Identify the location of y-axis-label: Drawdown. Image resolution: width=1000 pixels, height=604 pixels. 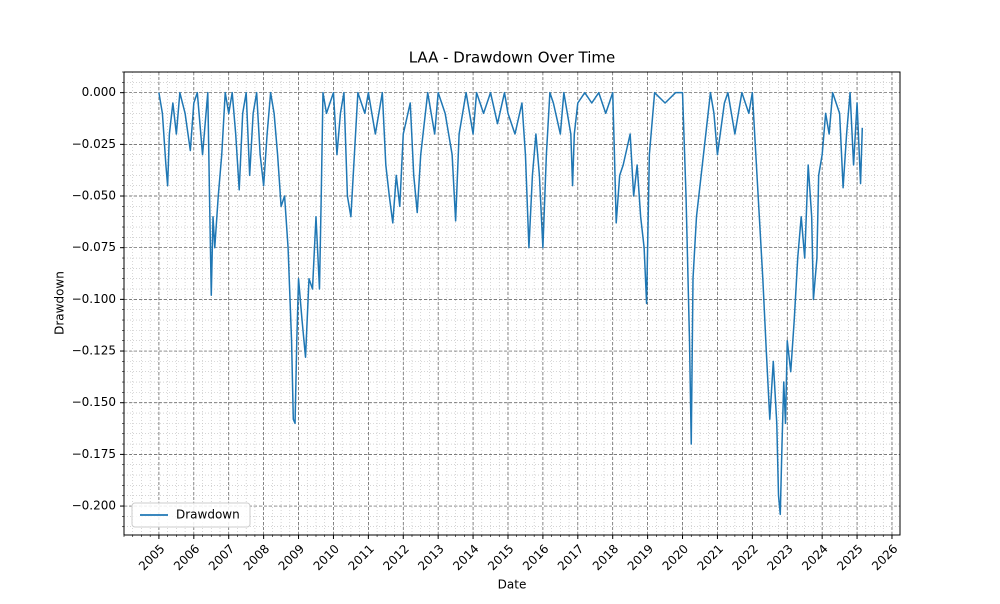
(60, 303).